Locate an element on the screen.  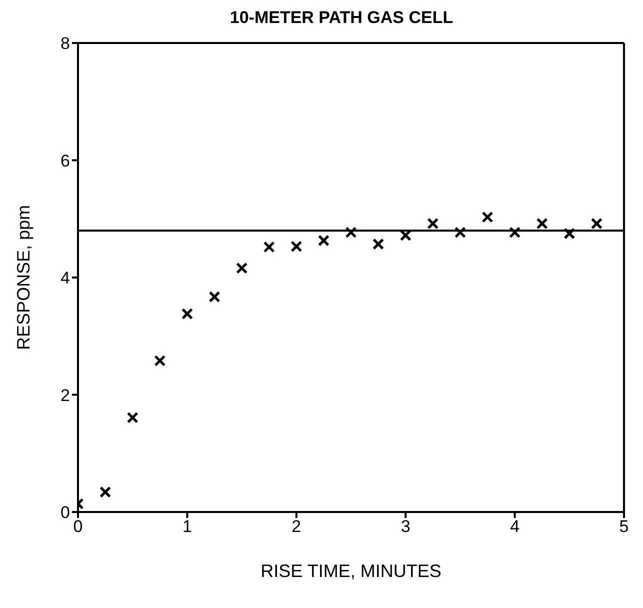
x-tick-label: 1 is located at coordinates (187, 526).